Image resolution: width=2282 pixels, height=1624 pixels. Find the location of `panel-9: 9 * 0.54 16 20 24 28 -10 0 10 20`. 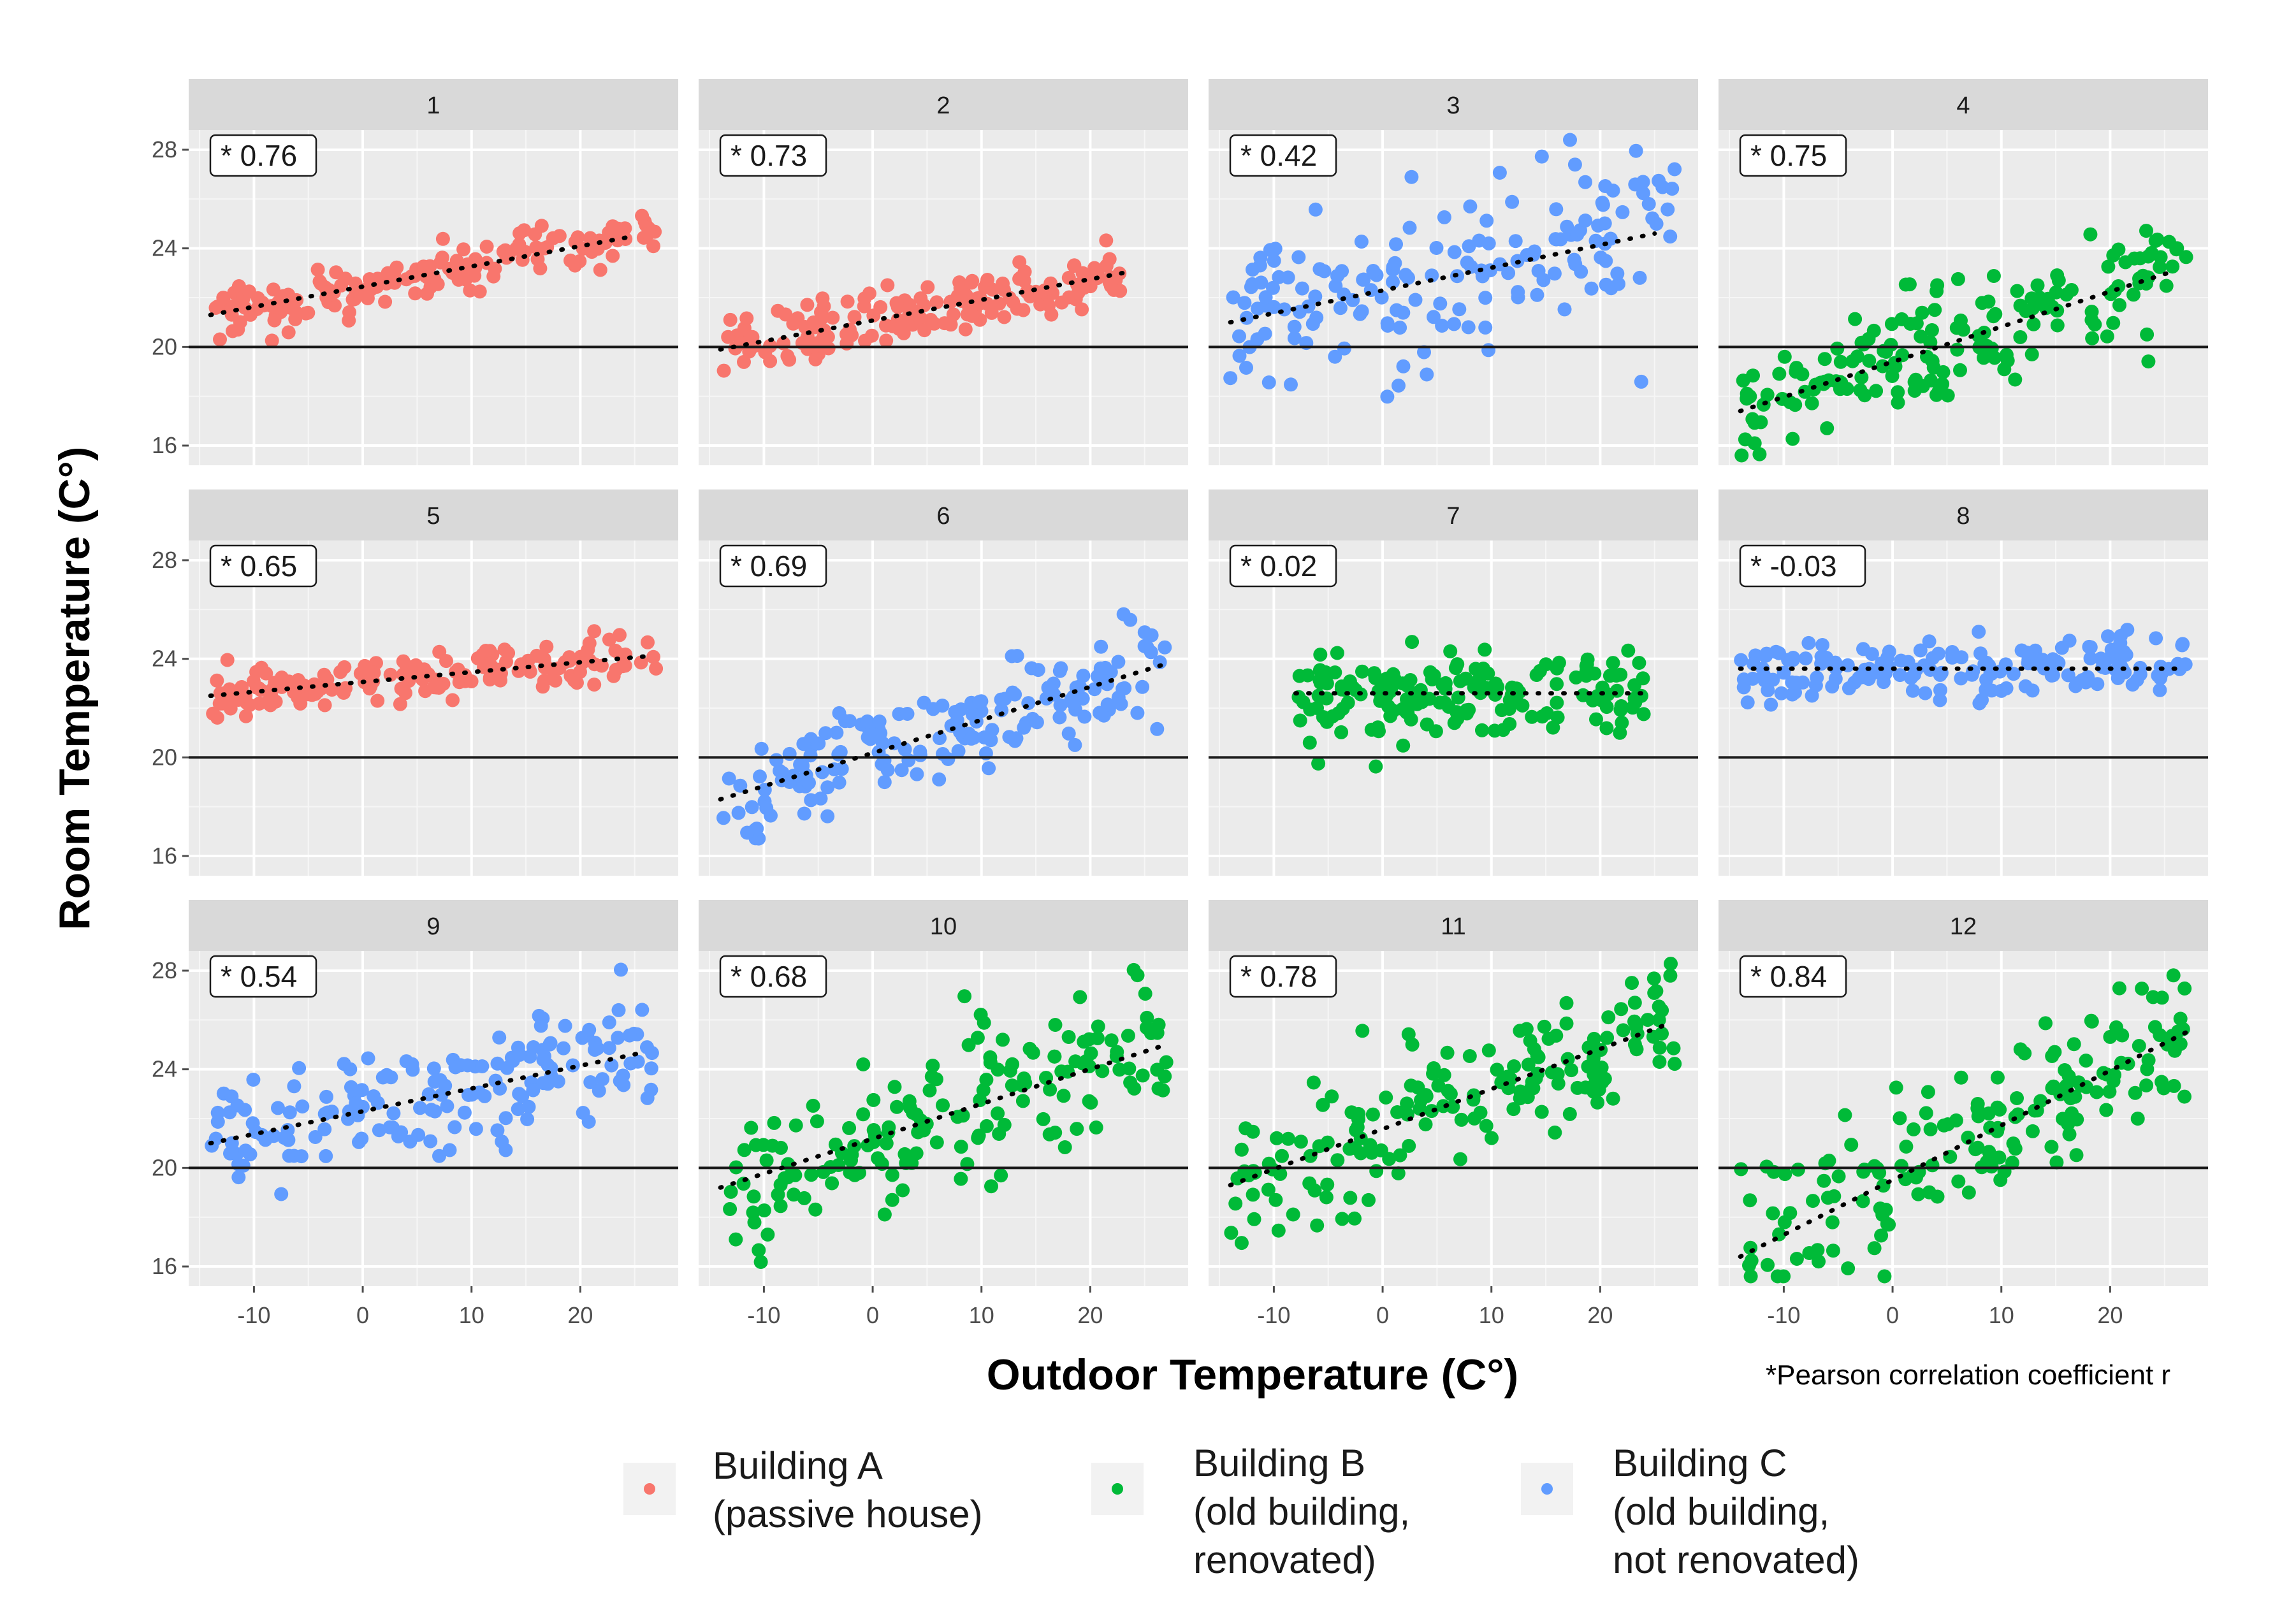

panel-9: 9 * 0.54 16 20 24 28 -10 0 10 20 is located at coordinates (415, 1114).